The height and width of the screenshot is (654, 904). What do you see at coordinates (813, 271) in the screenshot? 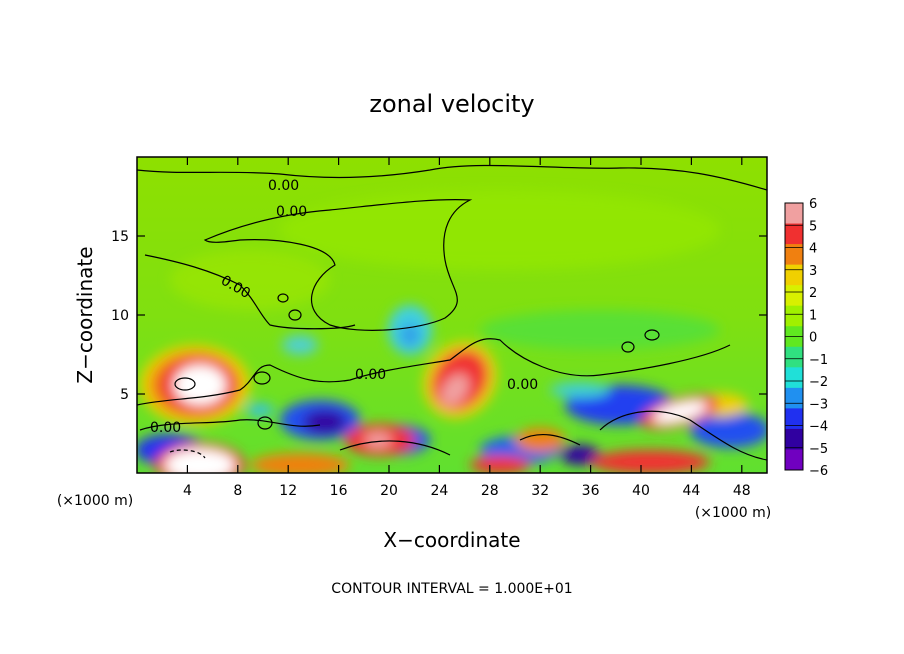
I see `colorbar-label: 3` at bounding box center [813, 271].